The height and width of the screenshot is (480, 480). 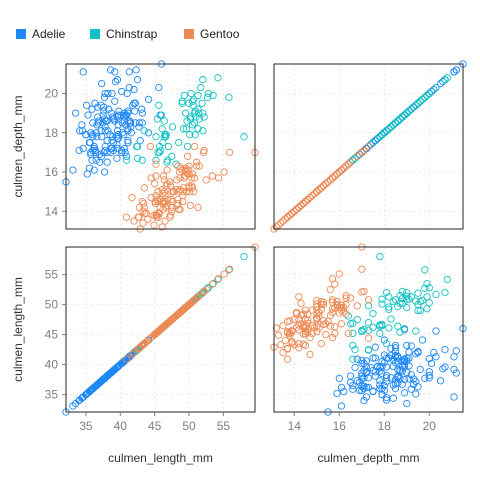 I want to click on y-tick-label: 55, so click(x=52, y=275).